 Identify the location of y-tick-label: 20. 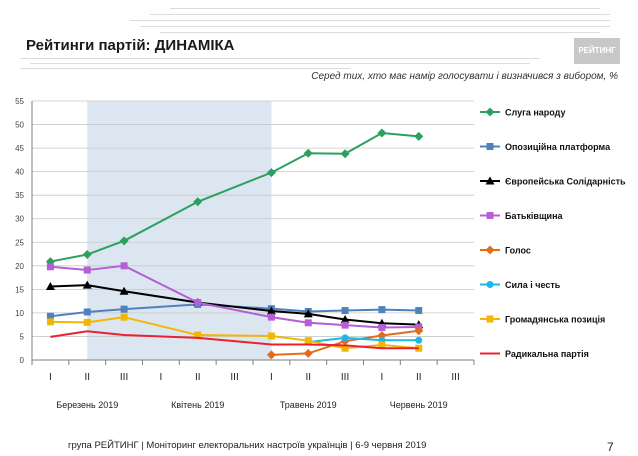
(19, 266).